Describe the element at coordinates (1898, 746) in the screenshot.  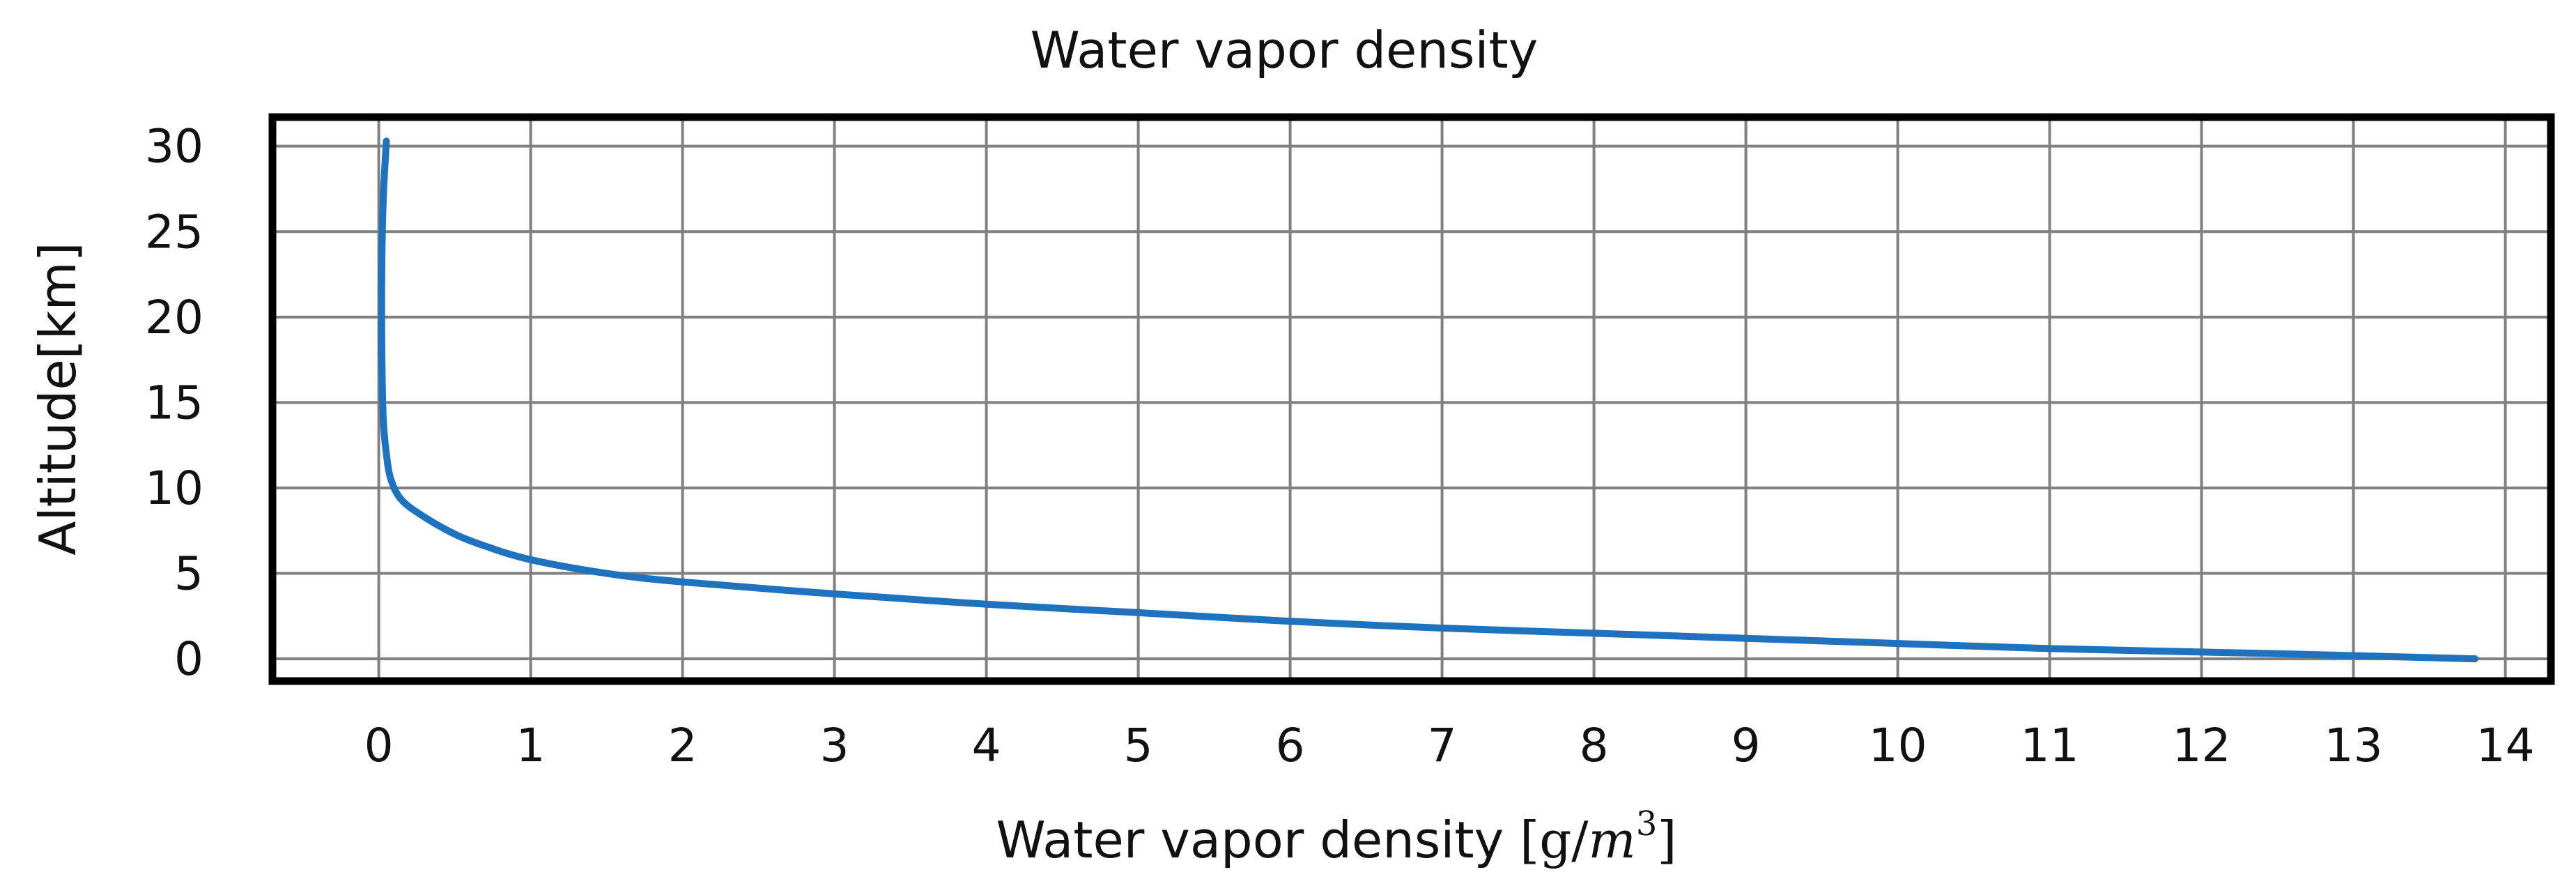
I see `x-tick-label: 10` at that location.